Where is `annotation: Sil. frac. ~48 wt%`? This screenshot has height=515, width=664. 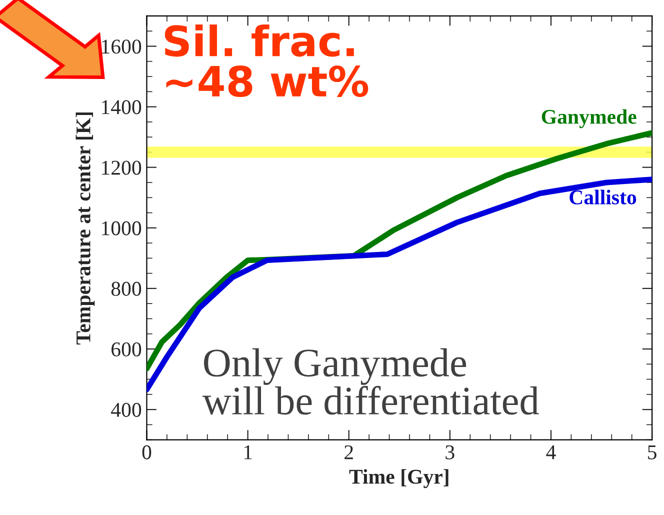 annotation: Sil. frac. ~48 wt% is located at coordinates (266, 61).